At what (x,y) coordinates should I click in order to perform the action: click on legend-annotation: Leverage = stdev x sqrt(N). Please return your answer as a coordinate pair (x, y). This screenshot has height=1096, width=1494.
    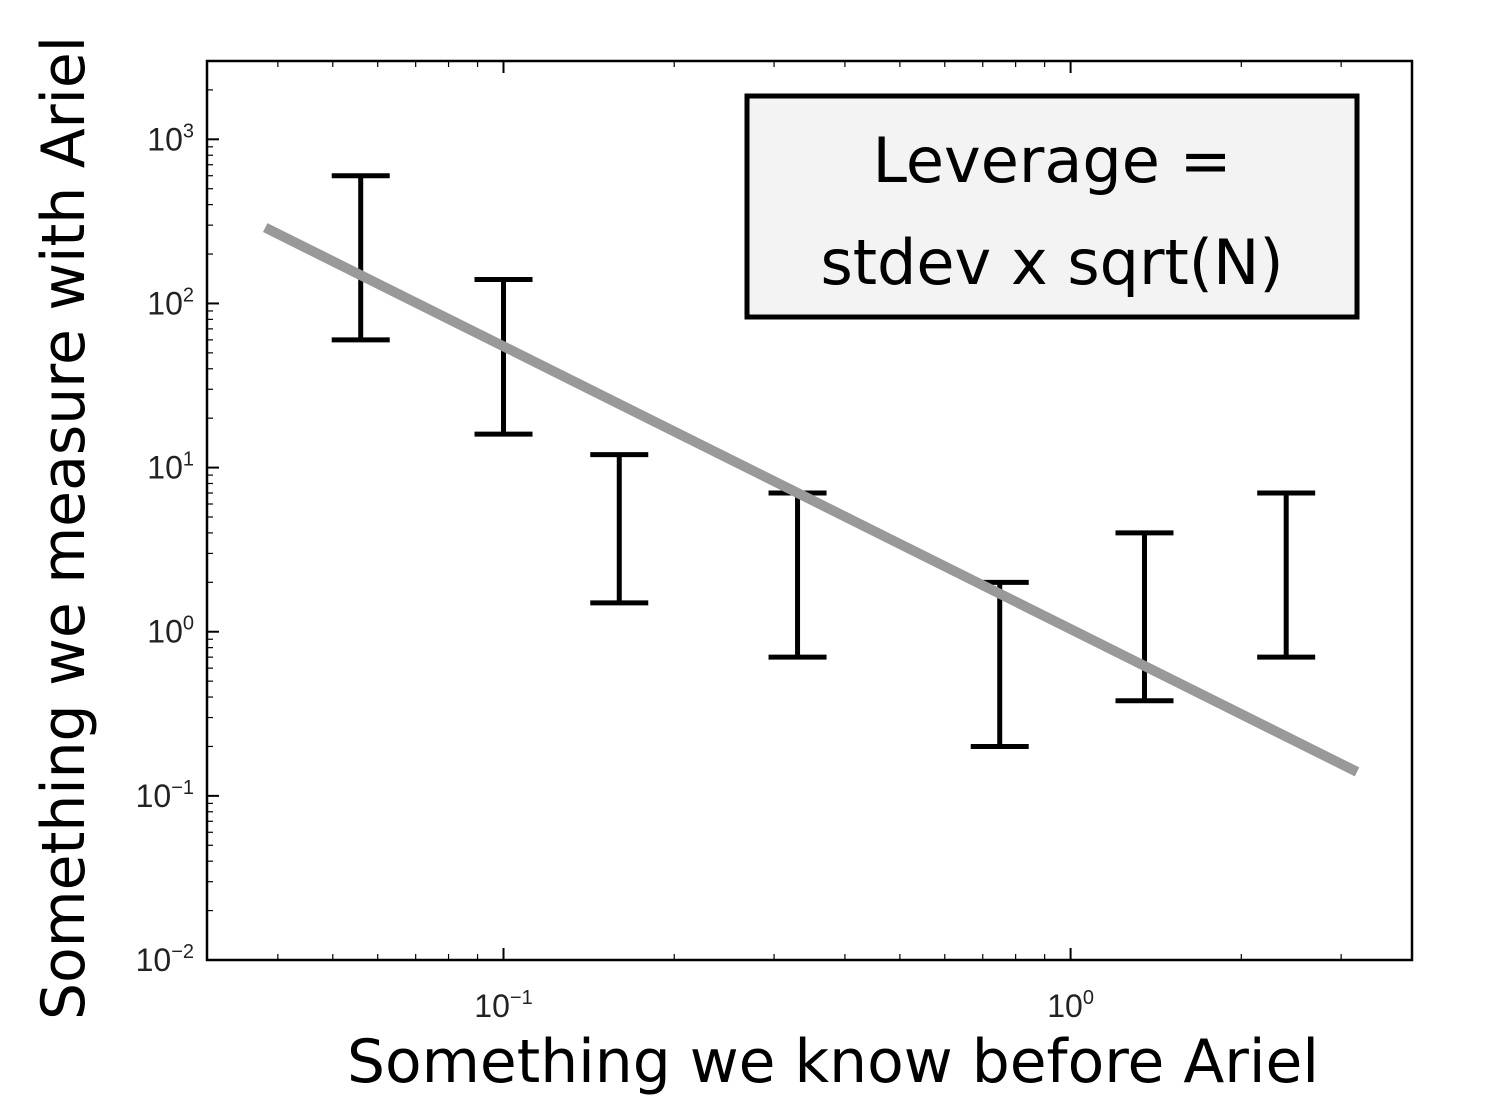
    Looking at the image, I should click on (1052, 206).